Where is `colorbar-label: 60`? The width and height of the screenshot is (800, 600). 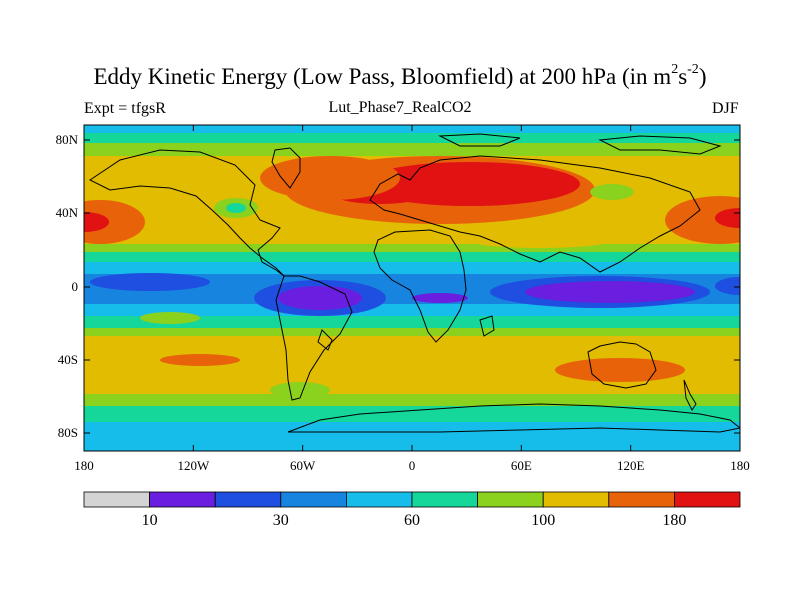
colorbar-label: 60 is located at coordinates (412, 520).